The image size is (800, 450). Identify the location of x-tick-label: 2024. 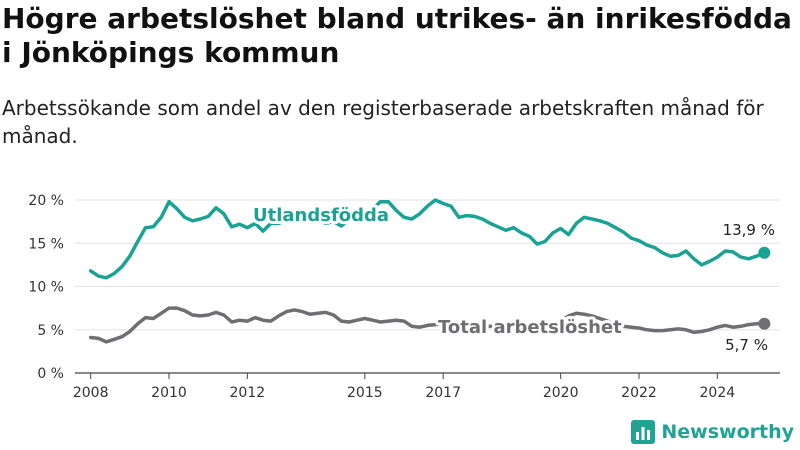
(718, 393).